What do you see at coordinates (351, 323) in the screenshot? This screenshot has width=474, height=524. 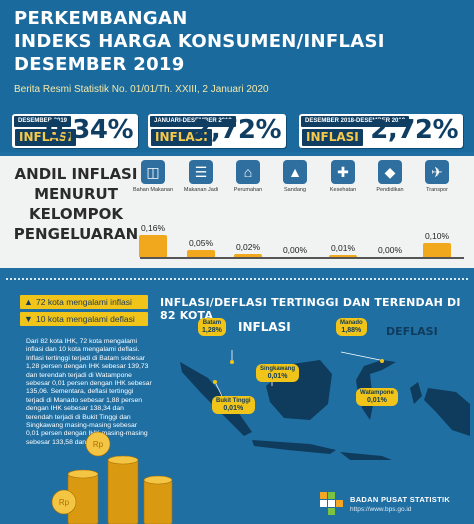 I see `city-name: Manado` at bounding box center [351, 323].